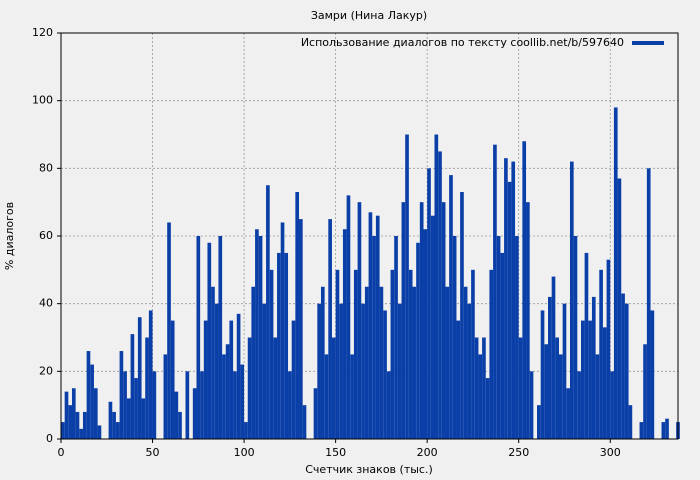 This screenshot has width=700, height=480. What do you see at coordinates (427, 452) in the screenshot?
I see `x-tick-label: 200` at bounding box center [427, 452].